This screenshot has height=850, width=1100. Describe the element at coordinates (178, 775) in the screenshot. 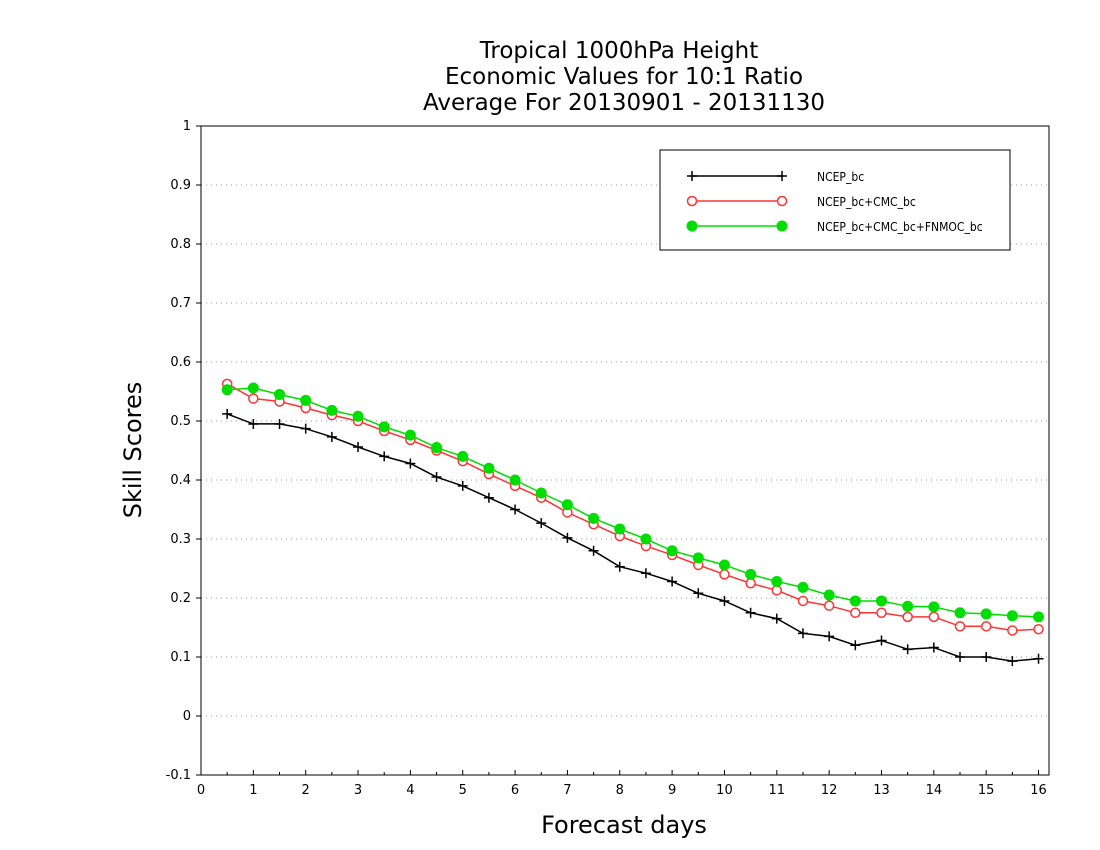

I see `y-tick-label: -0.1` at that location.